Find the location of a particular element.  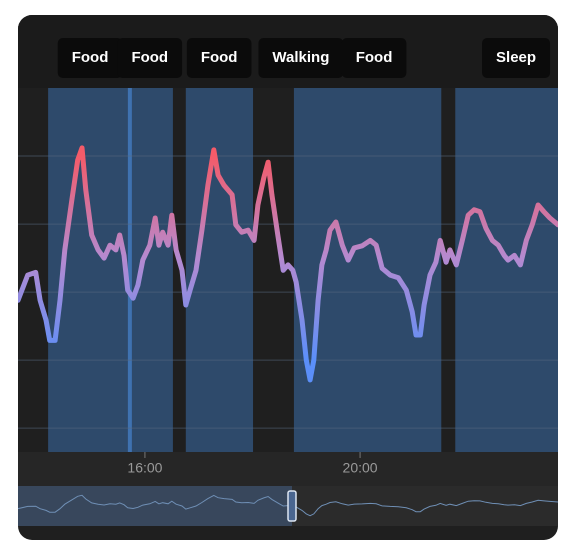

x-tick-label: 16:00 is located at coordinates (144, 468).